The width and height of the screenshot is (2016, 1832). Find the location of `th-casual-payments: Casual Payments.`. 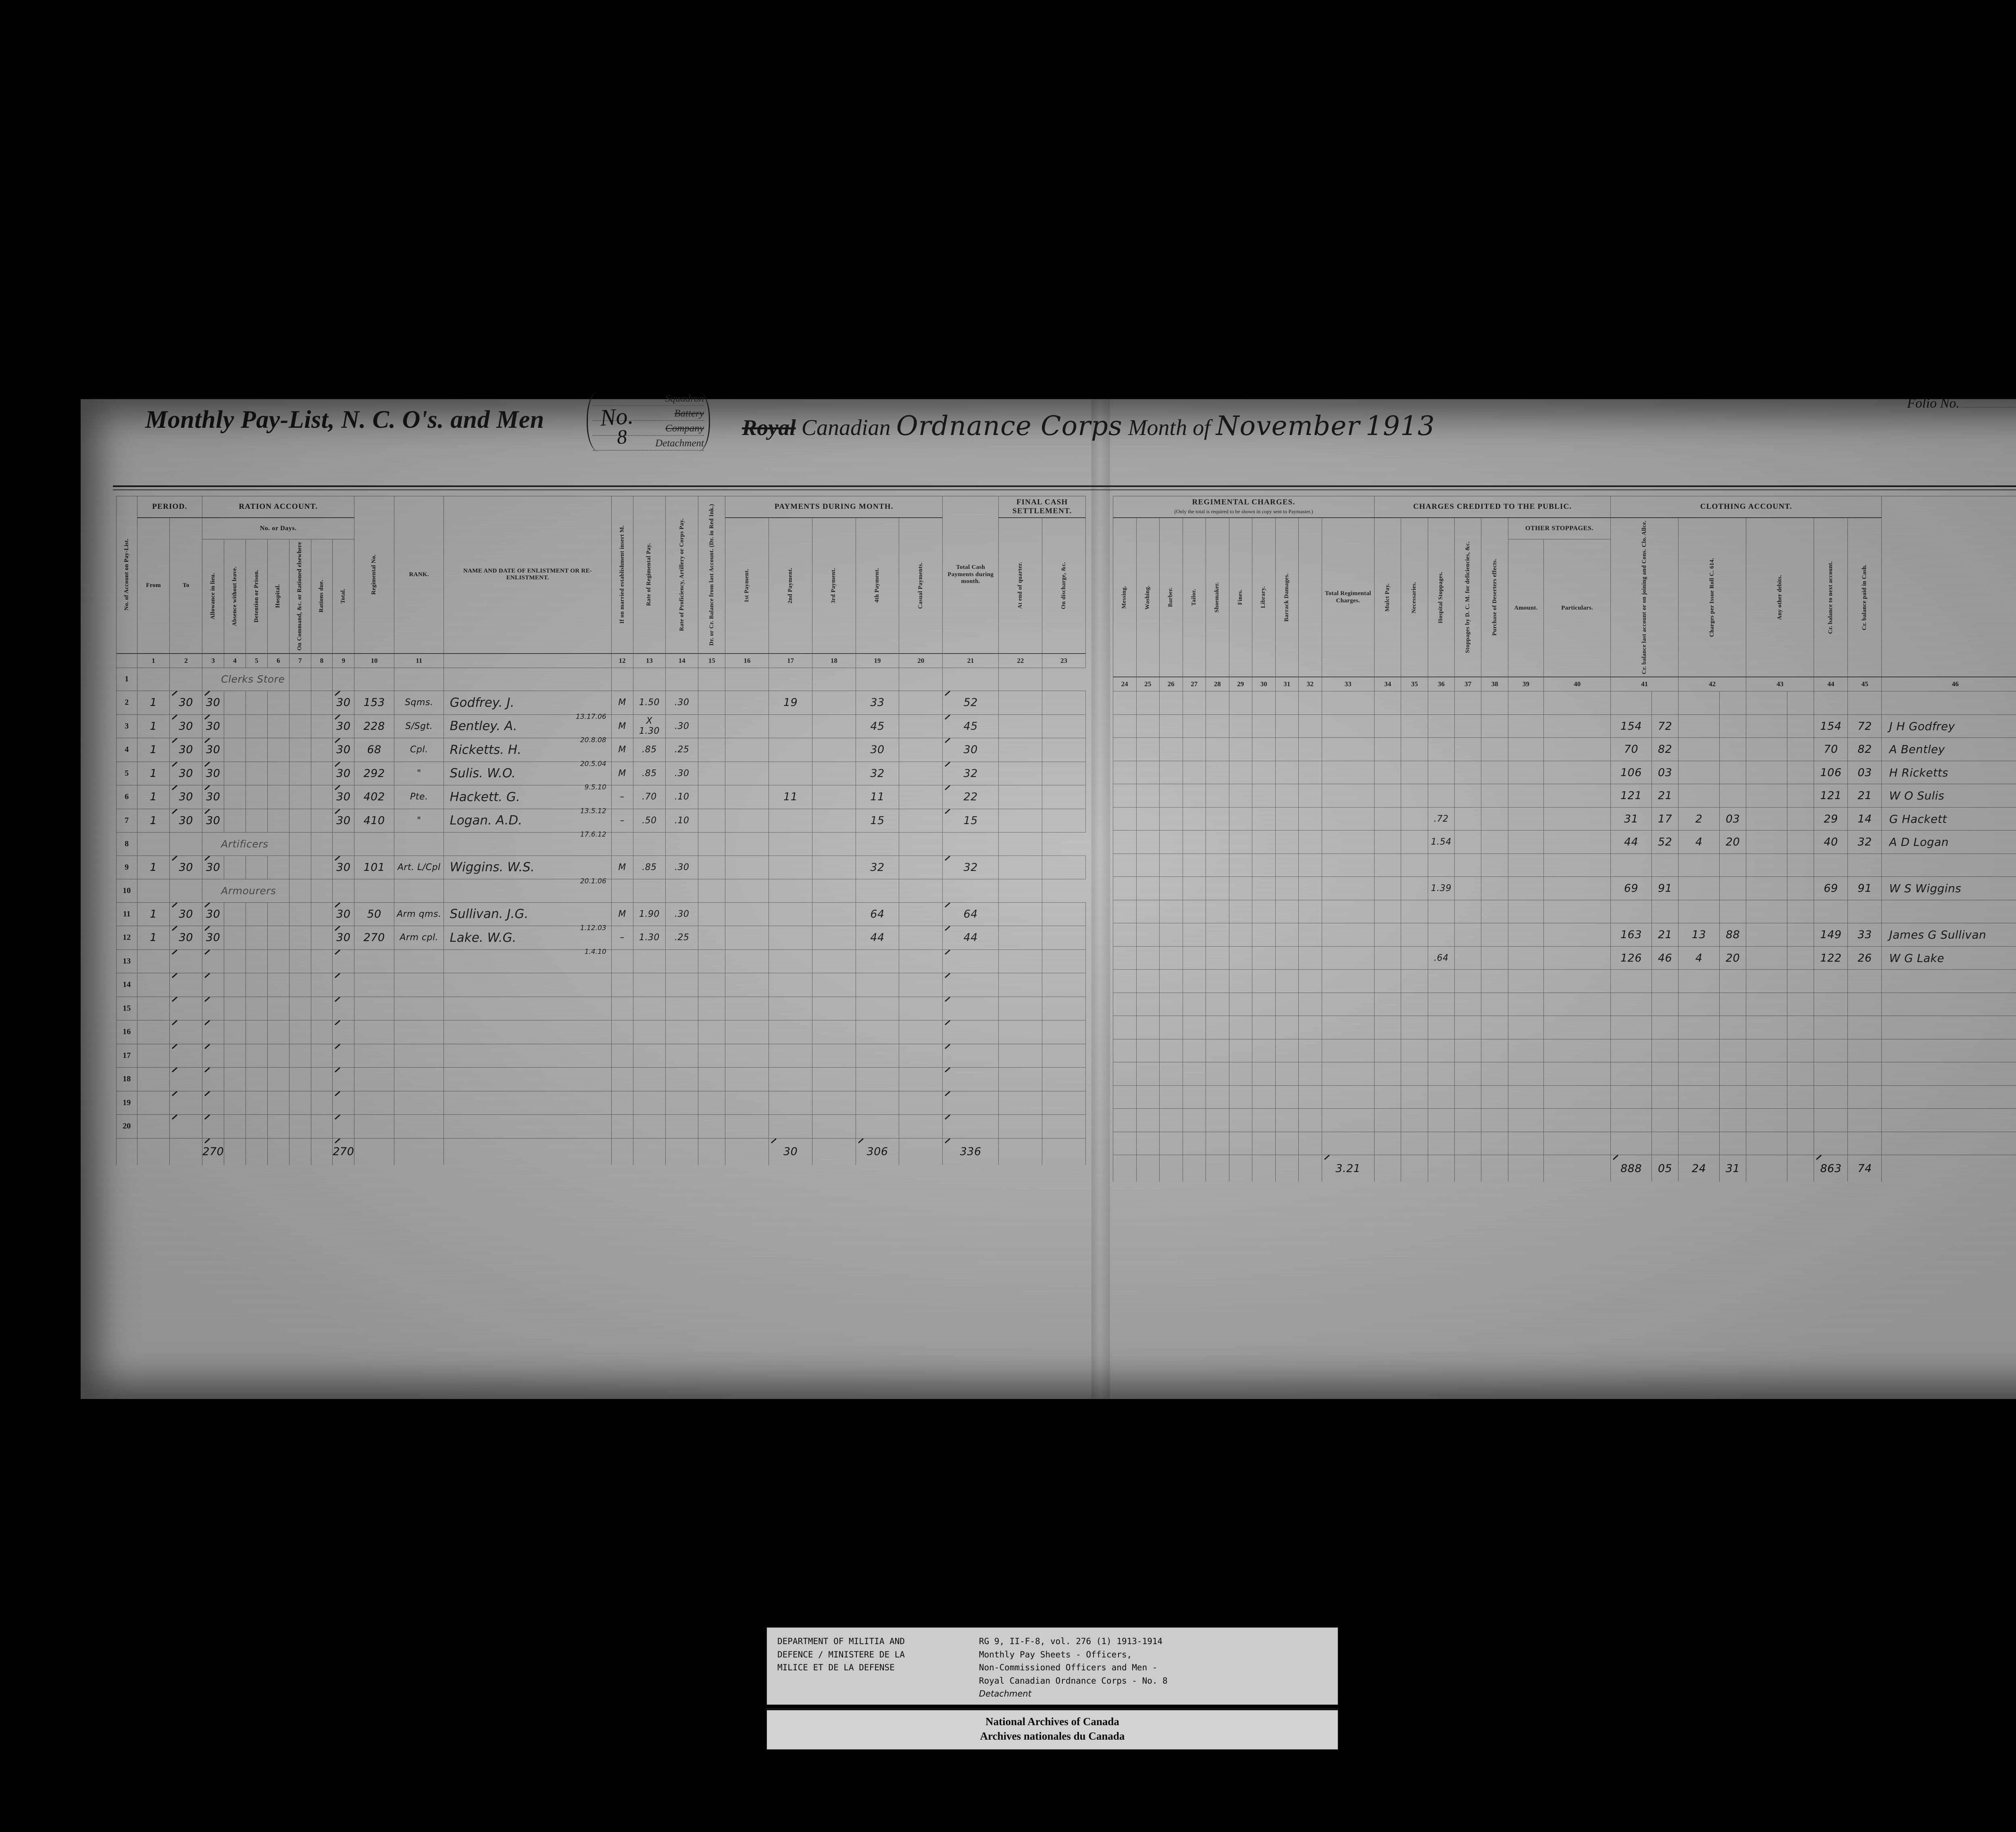

th-casual-payments: Casual Payments. is located at coordinates (921, 585).